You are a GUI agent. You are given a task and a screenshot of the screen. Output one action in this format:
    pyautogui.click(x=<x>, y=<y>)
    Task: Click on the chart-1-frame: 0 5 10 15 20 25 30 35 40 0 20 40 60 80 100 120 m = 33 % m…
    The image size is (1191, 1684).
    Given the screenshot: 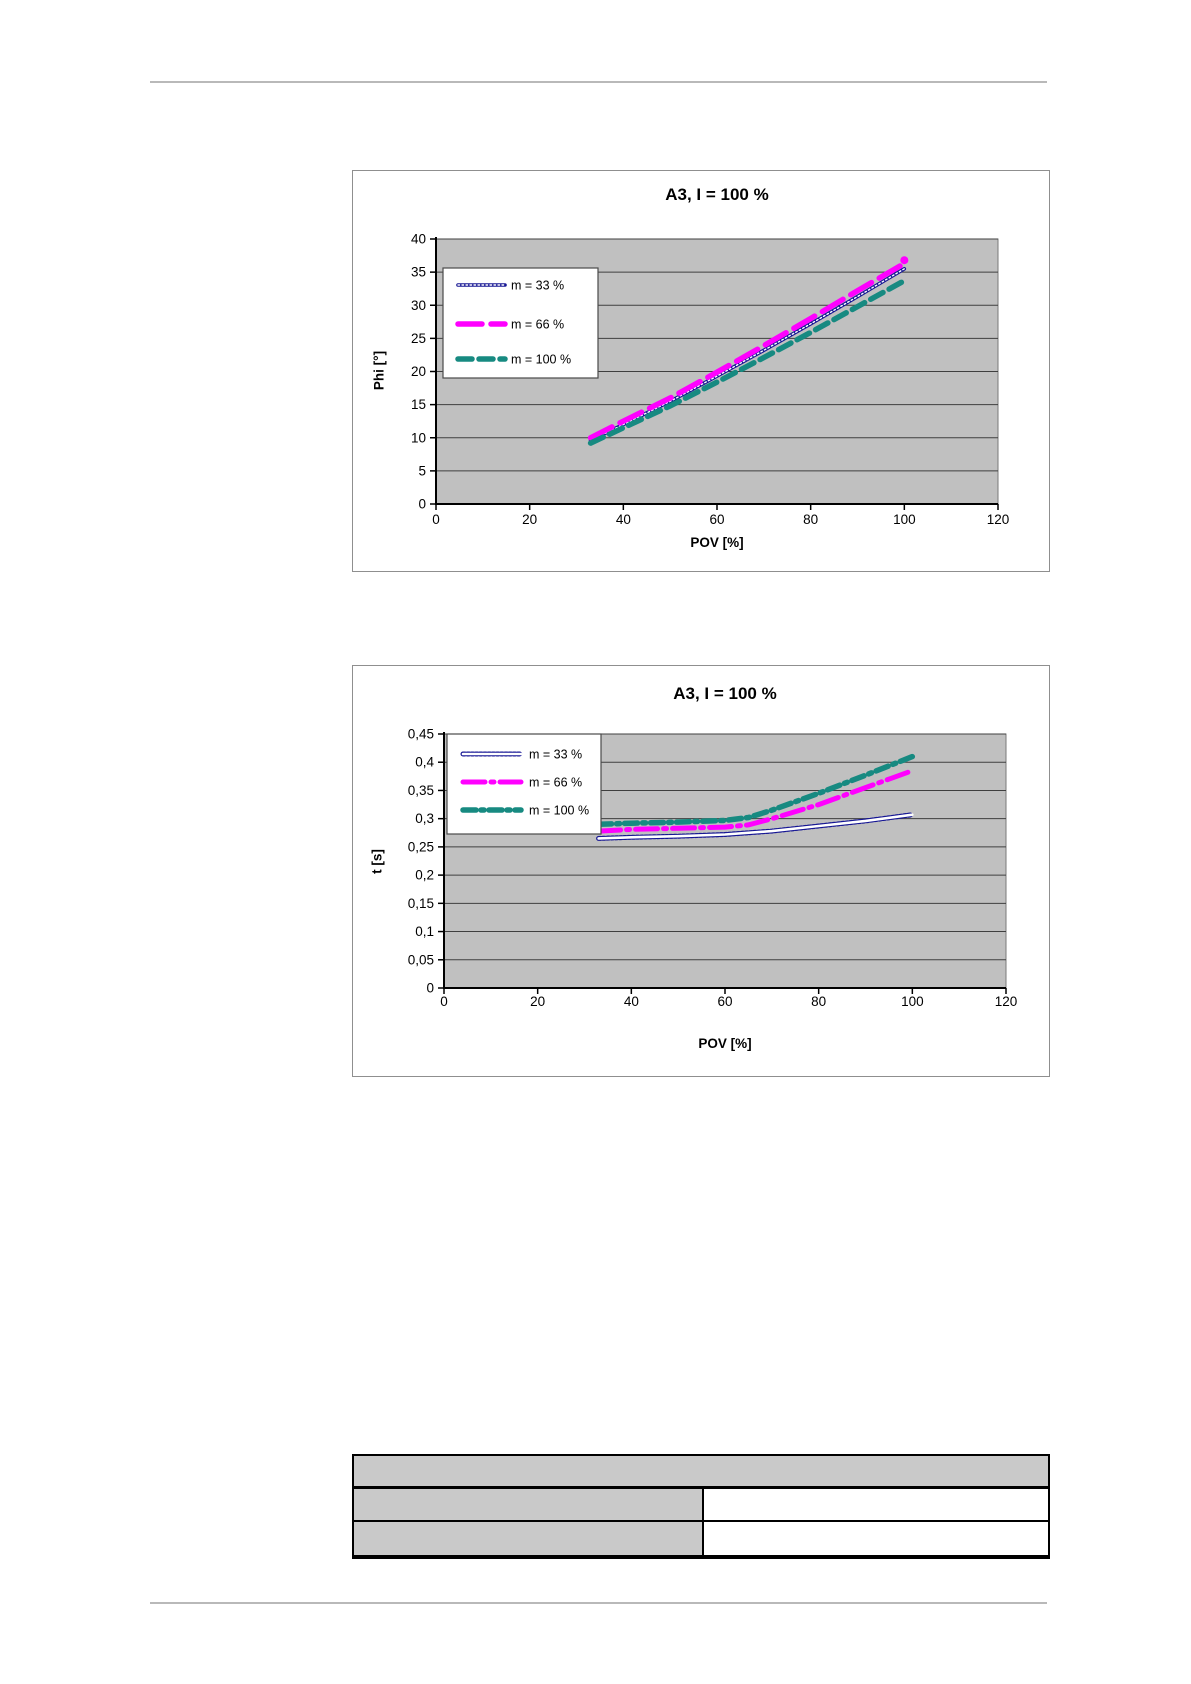 What is the action you would take?
    pyautogui.click(x=701, y=371)
    